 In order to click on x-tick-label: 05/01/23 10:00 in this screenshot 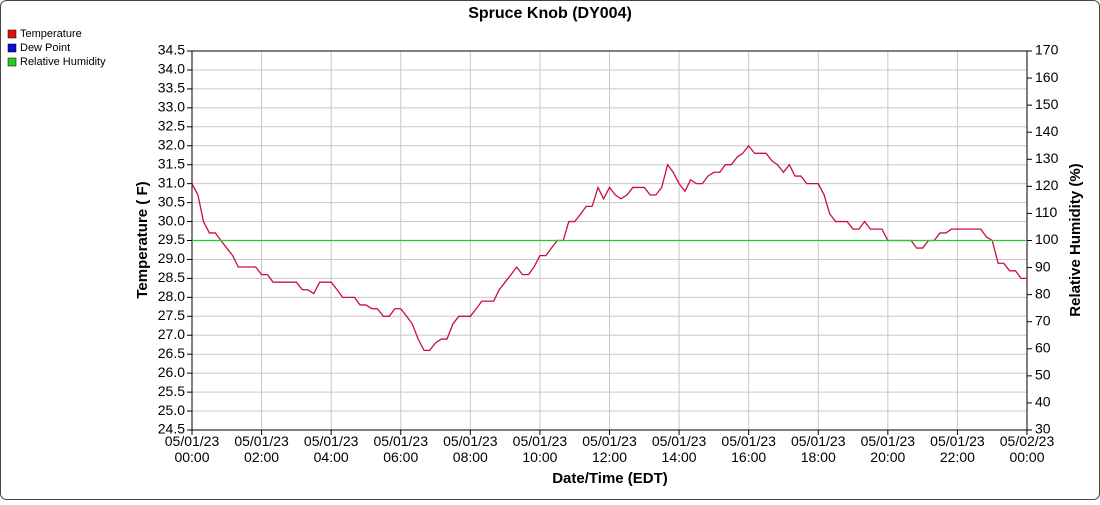, I will do `click(540, 449)`.